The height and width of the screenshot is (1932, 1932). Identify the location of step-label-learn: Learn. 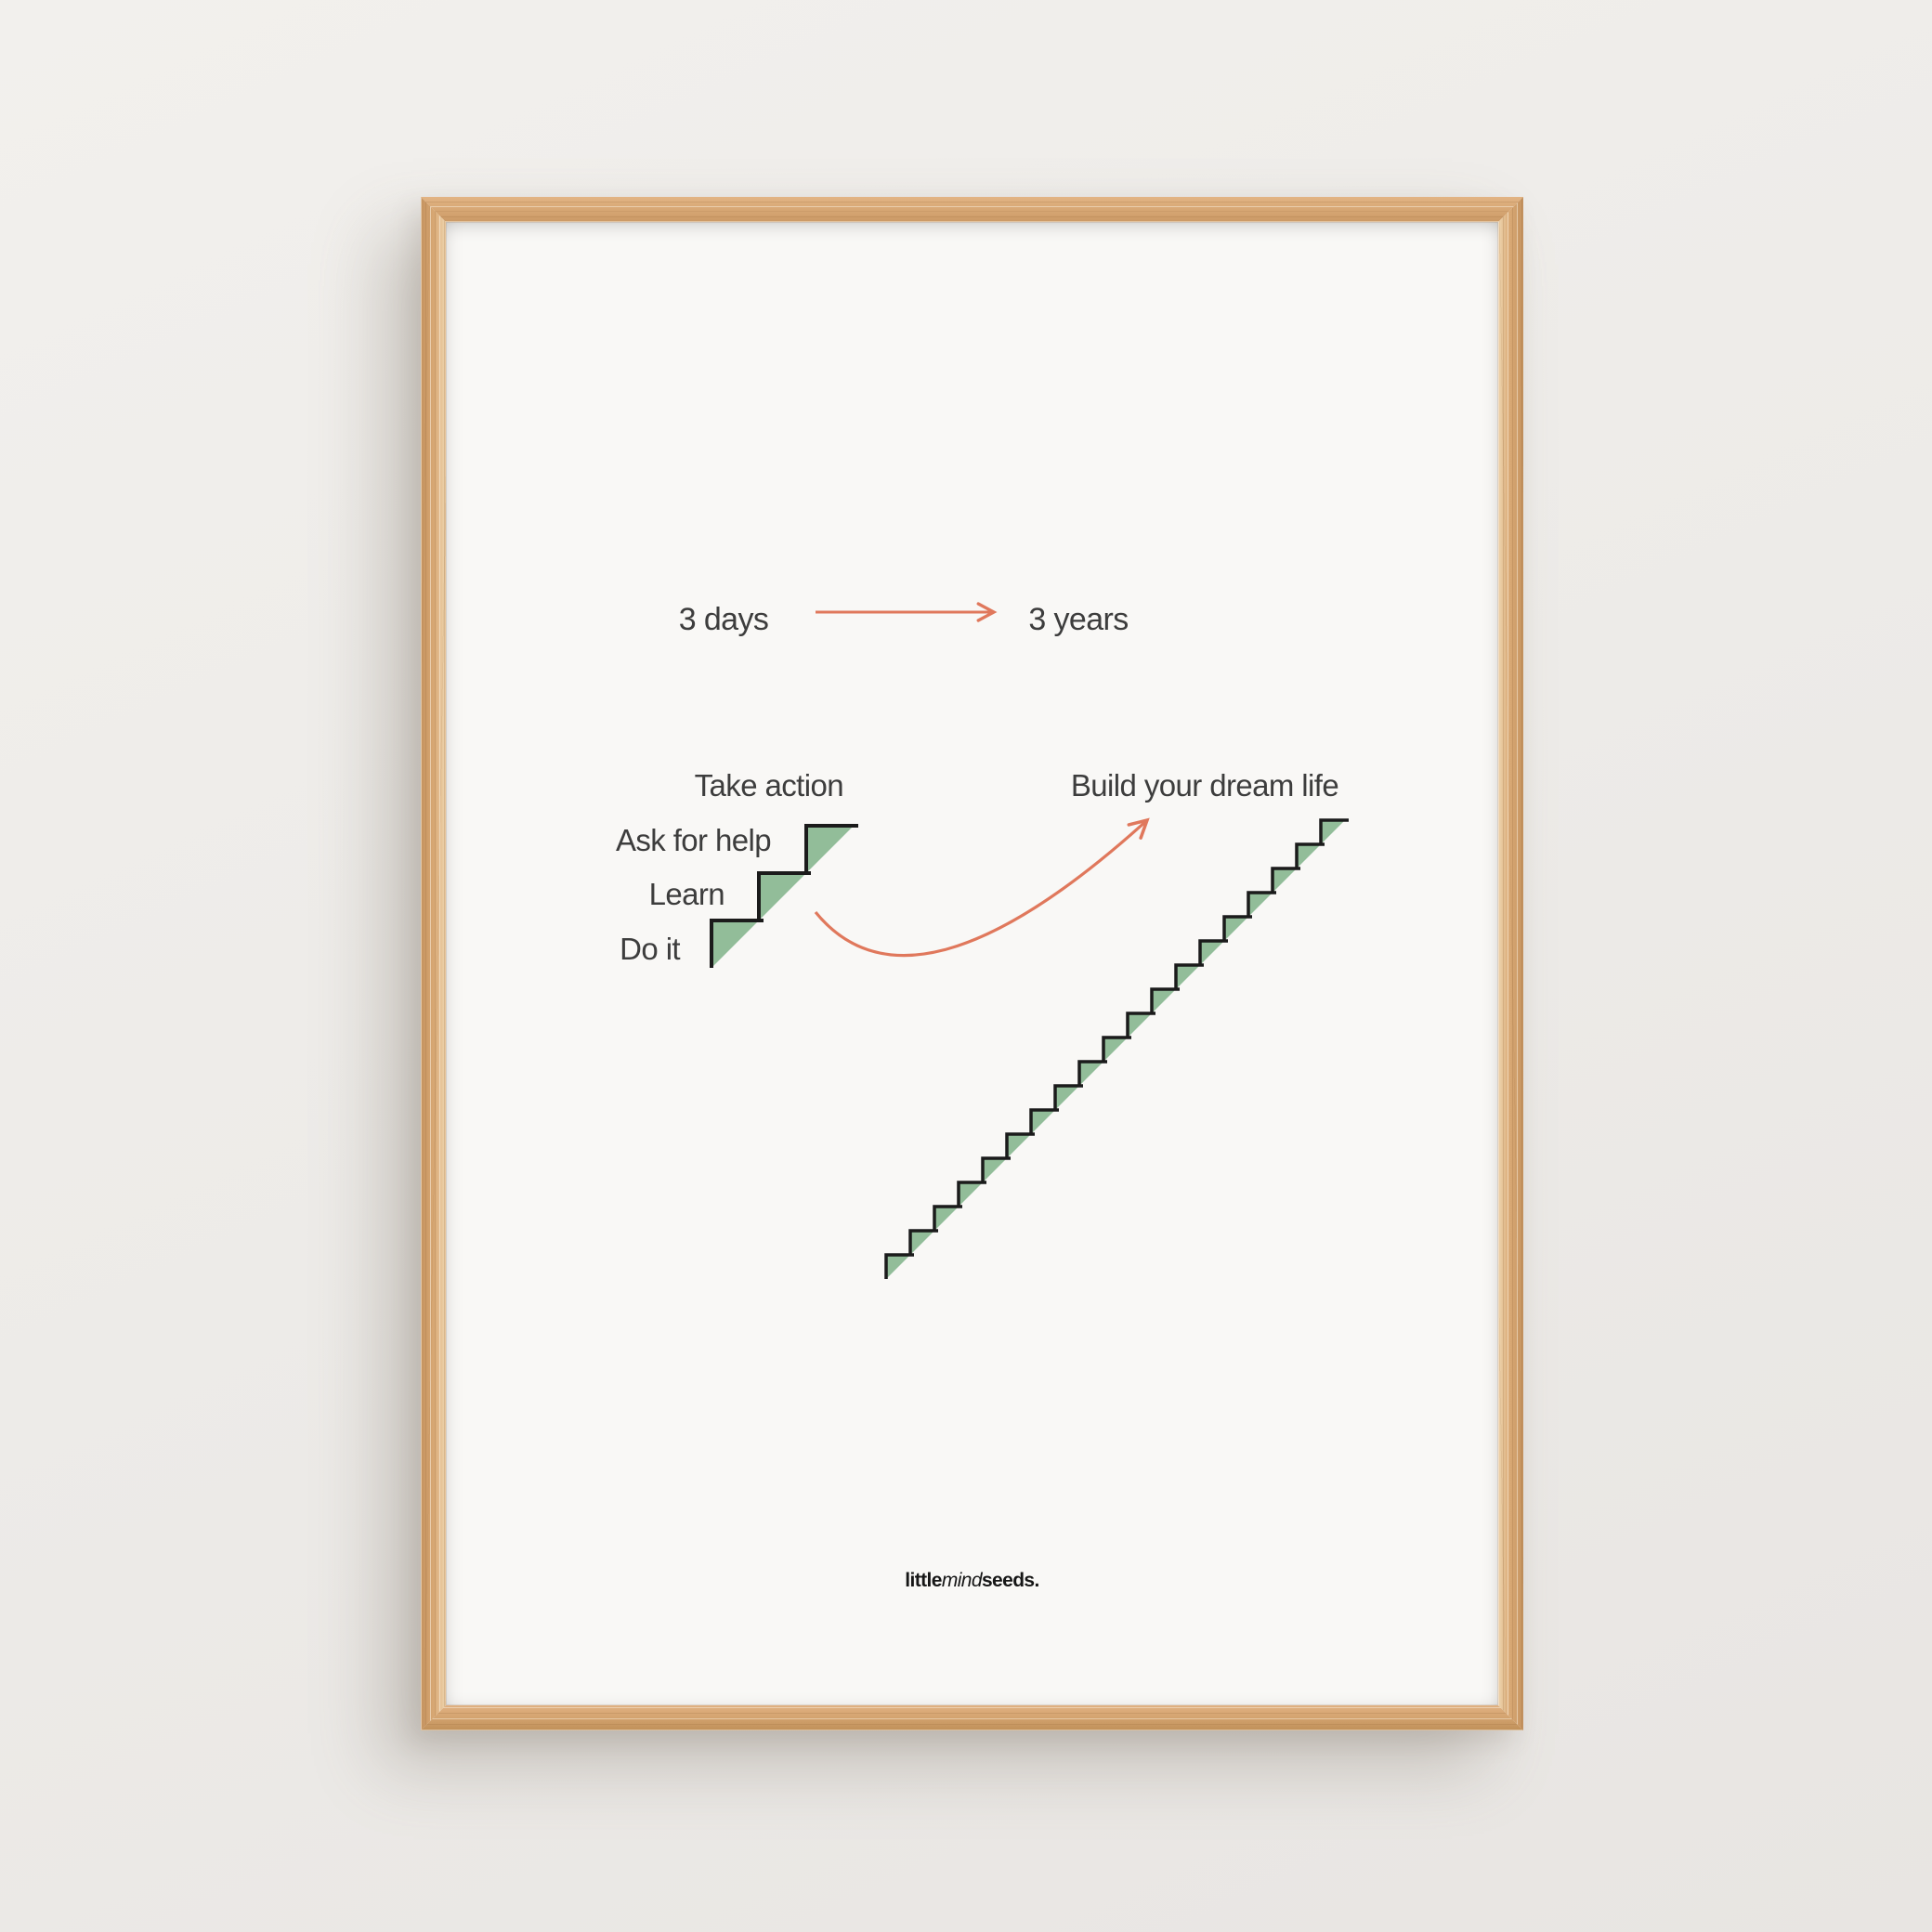
(686, 894).